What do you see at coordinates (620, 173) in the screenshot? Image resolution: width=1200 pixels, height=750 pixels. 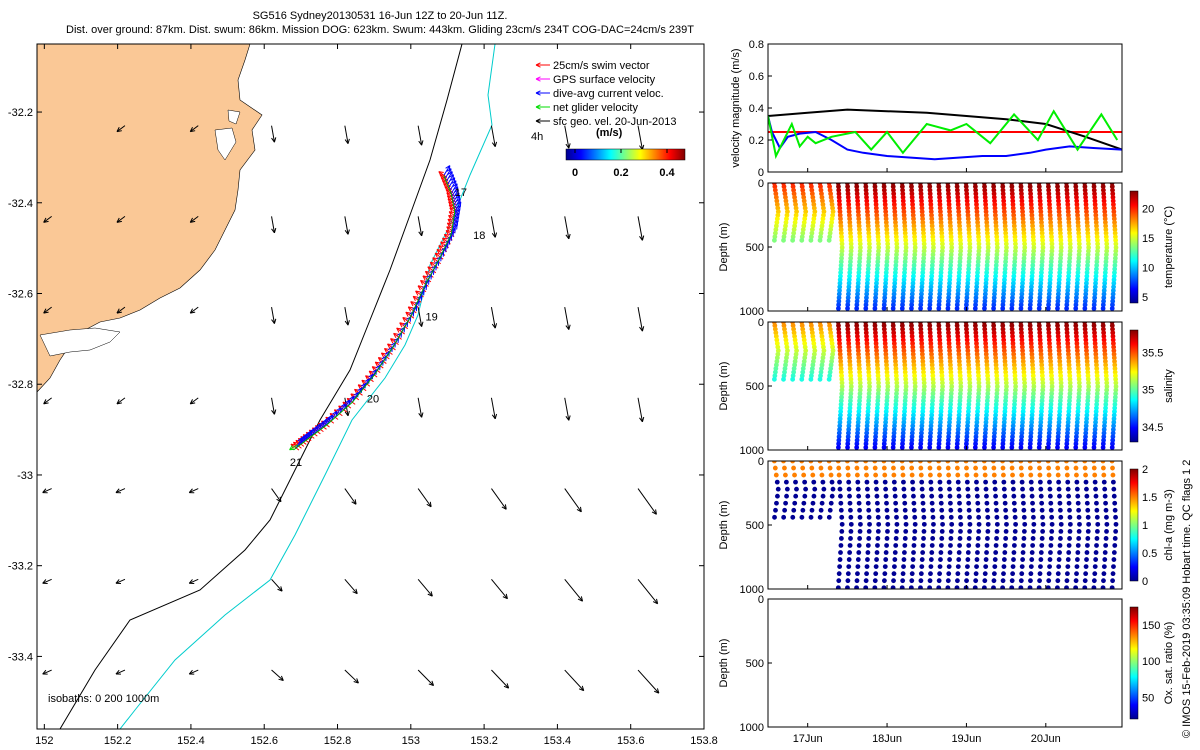 I see `colorbar-tick-label: 0.2` at bounding box center [620, 173].